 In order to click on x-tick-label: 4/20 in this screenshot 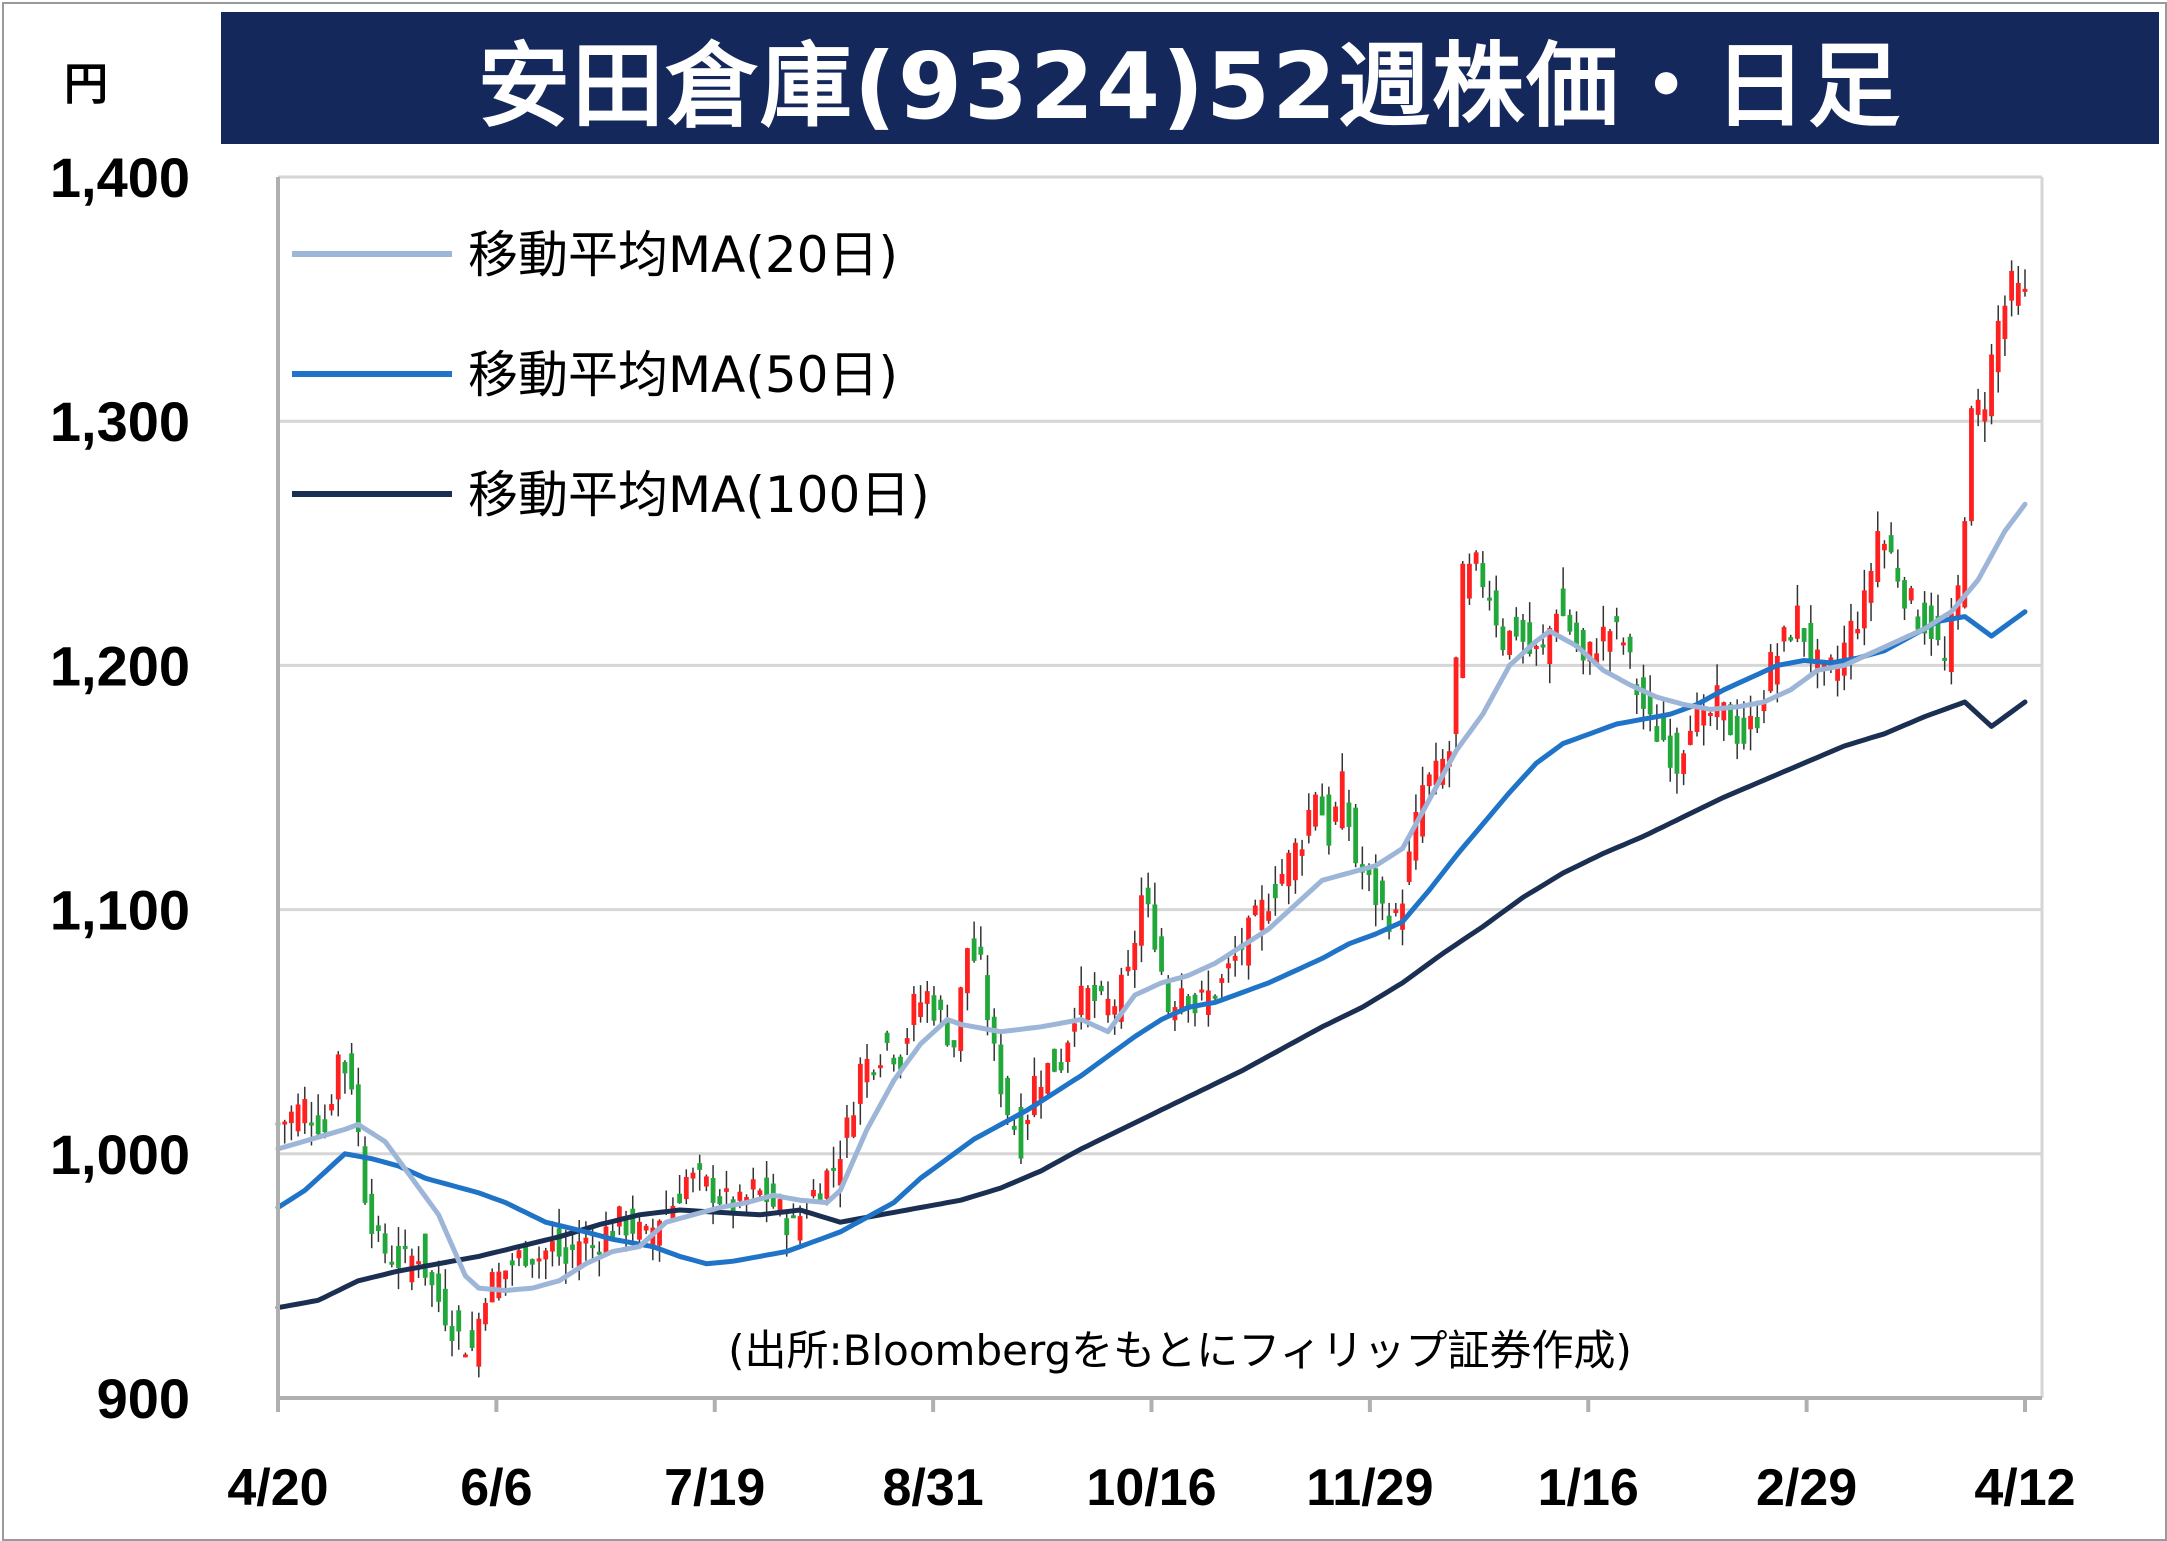, I will do `click(277, 1488)`.